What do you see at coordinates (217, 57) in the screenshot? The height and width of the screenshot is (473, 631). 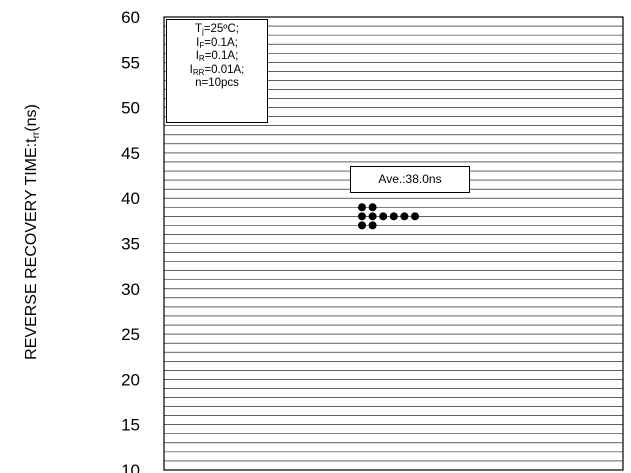 I see `condition-ir: IR=0.1A;` at bounding box center [217, 57].